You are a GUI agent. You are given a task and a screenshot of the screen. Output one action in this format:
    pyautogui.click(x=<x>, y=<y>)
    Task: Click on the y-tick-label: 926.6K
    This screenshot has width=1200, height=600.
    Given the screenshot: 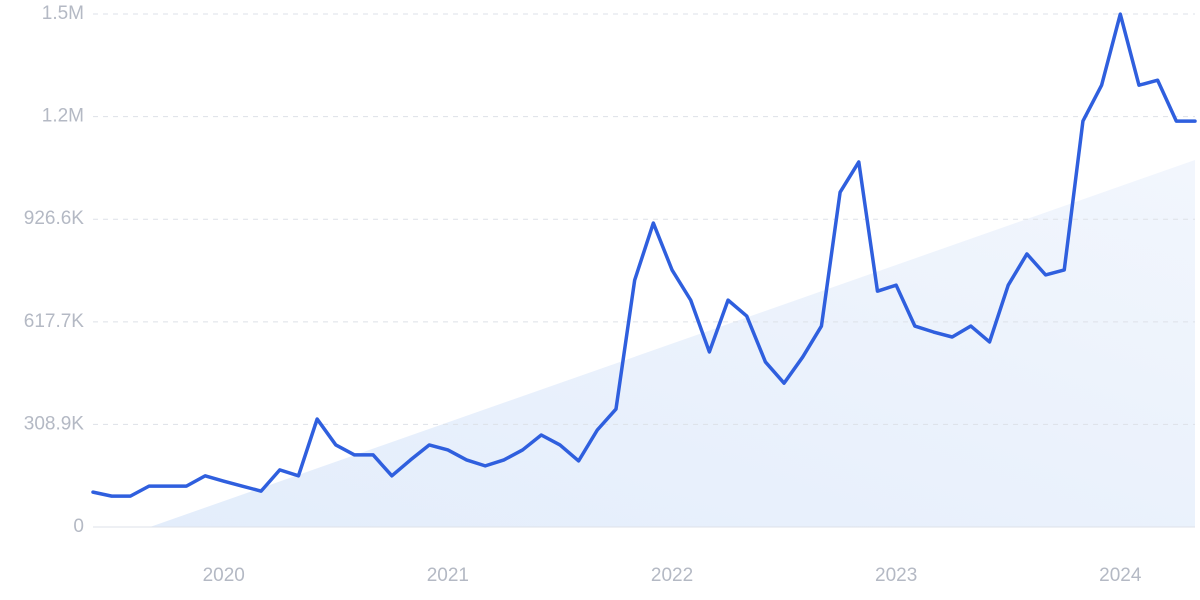 What is the action you would take?
    pyautogui.click(x=54, y=218)
    